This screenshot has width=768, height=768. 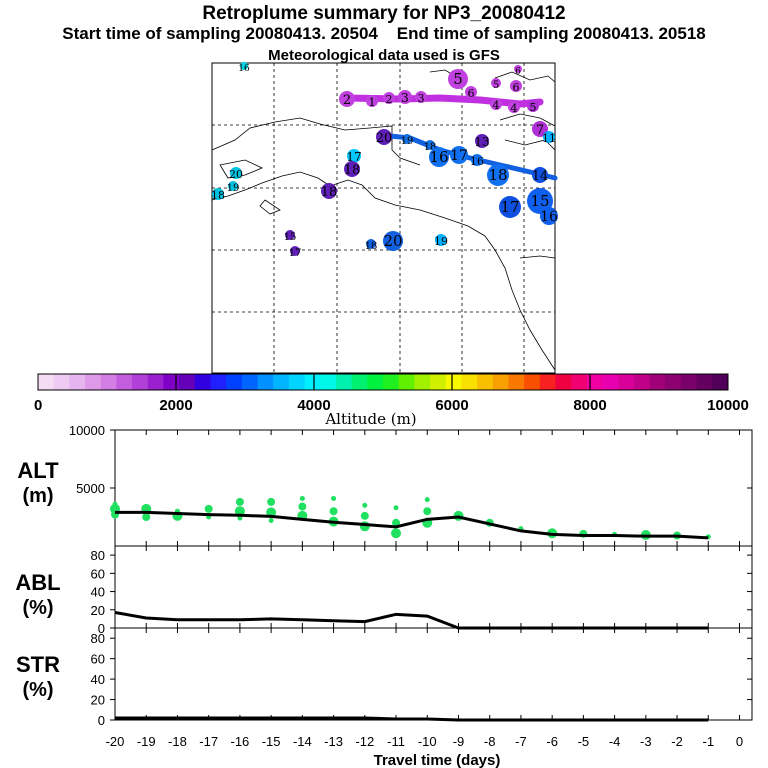 What do you see at coordinates (290, 236) in the screenshot?
I see `plume-marker: 15` at bounding box center [290, 236].